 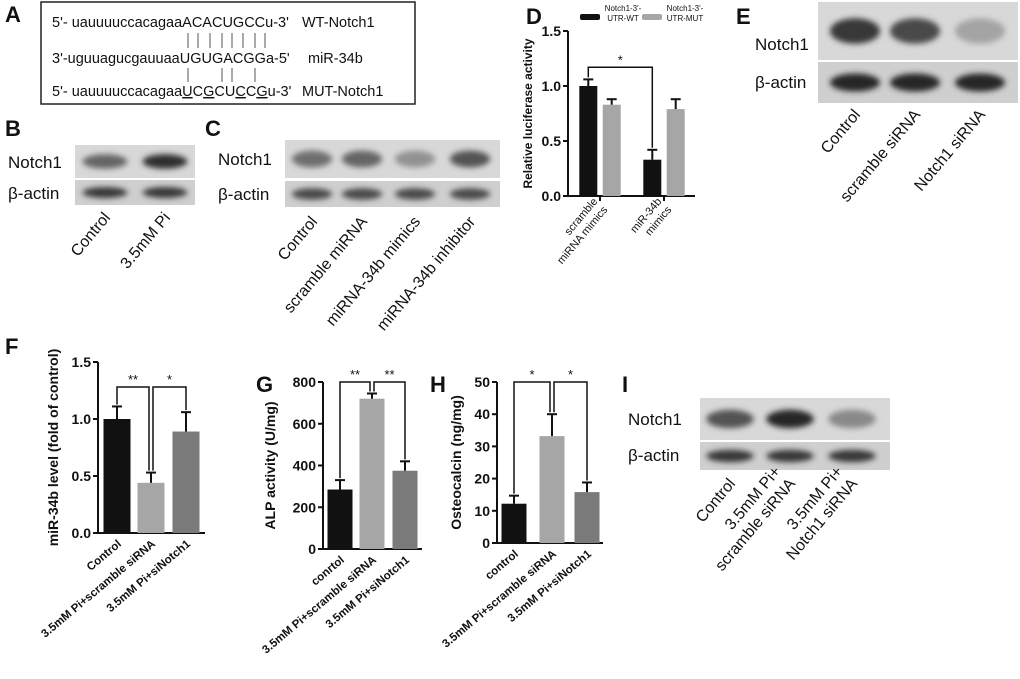 I want to click on panel-label-e: E, so click(x=743, y=16).